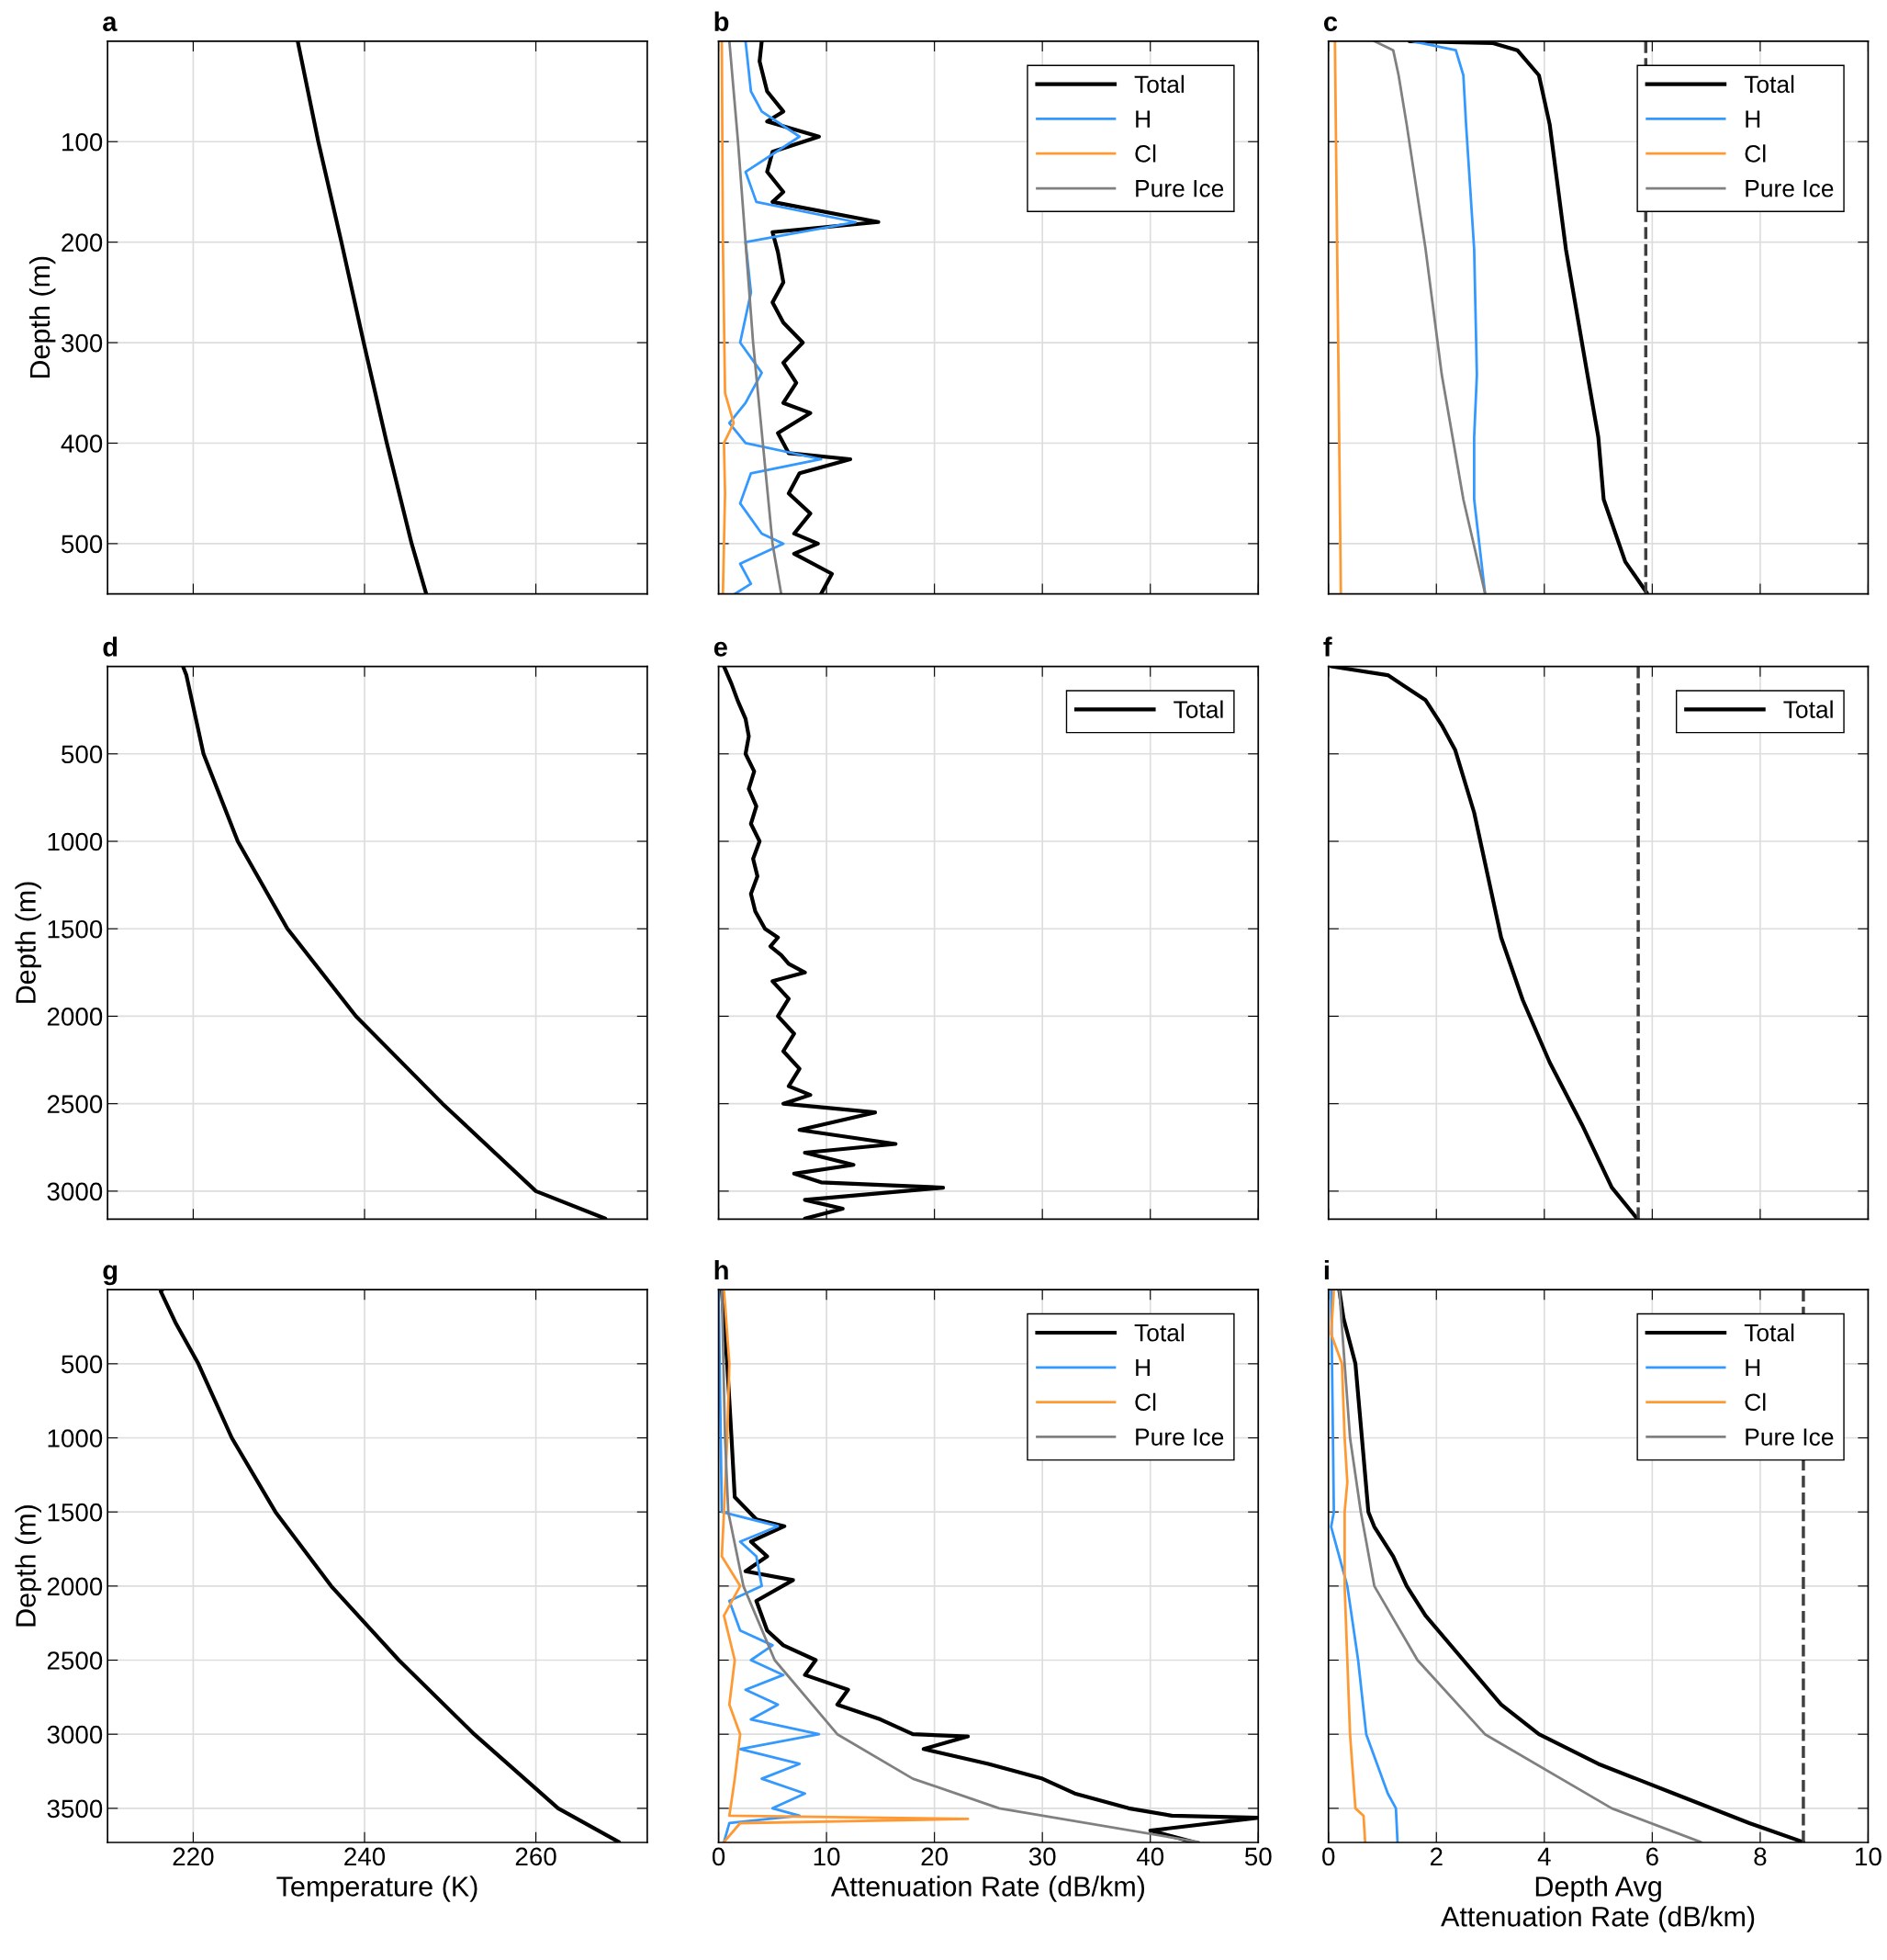 This screenshot has height=1960, width=1887. What do you see at coordinates (75, 1809) in the screenshot?
I see `y-tick-label: 3500` at bounding box center [75, 1809].